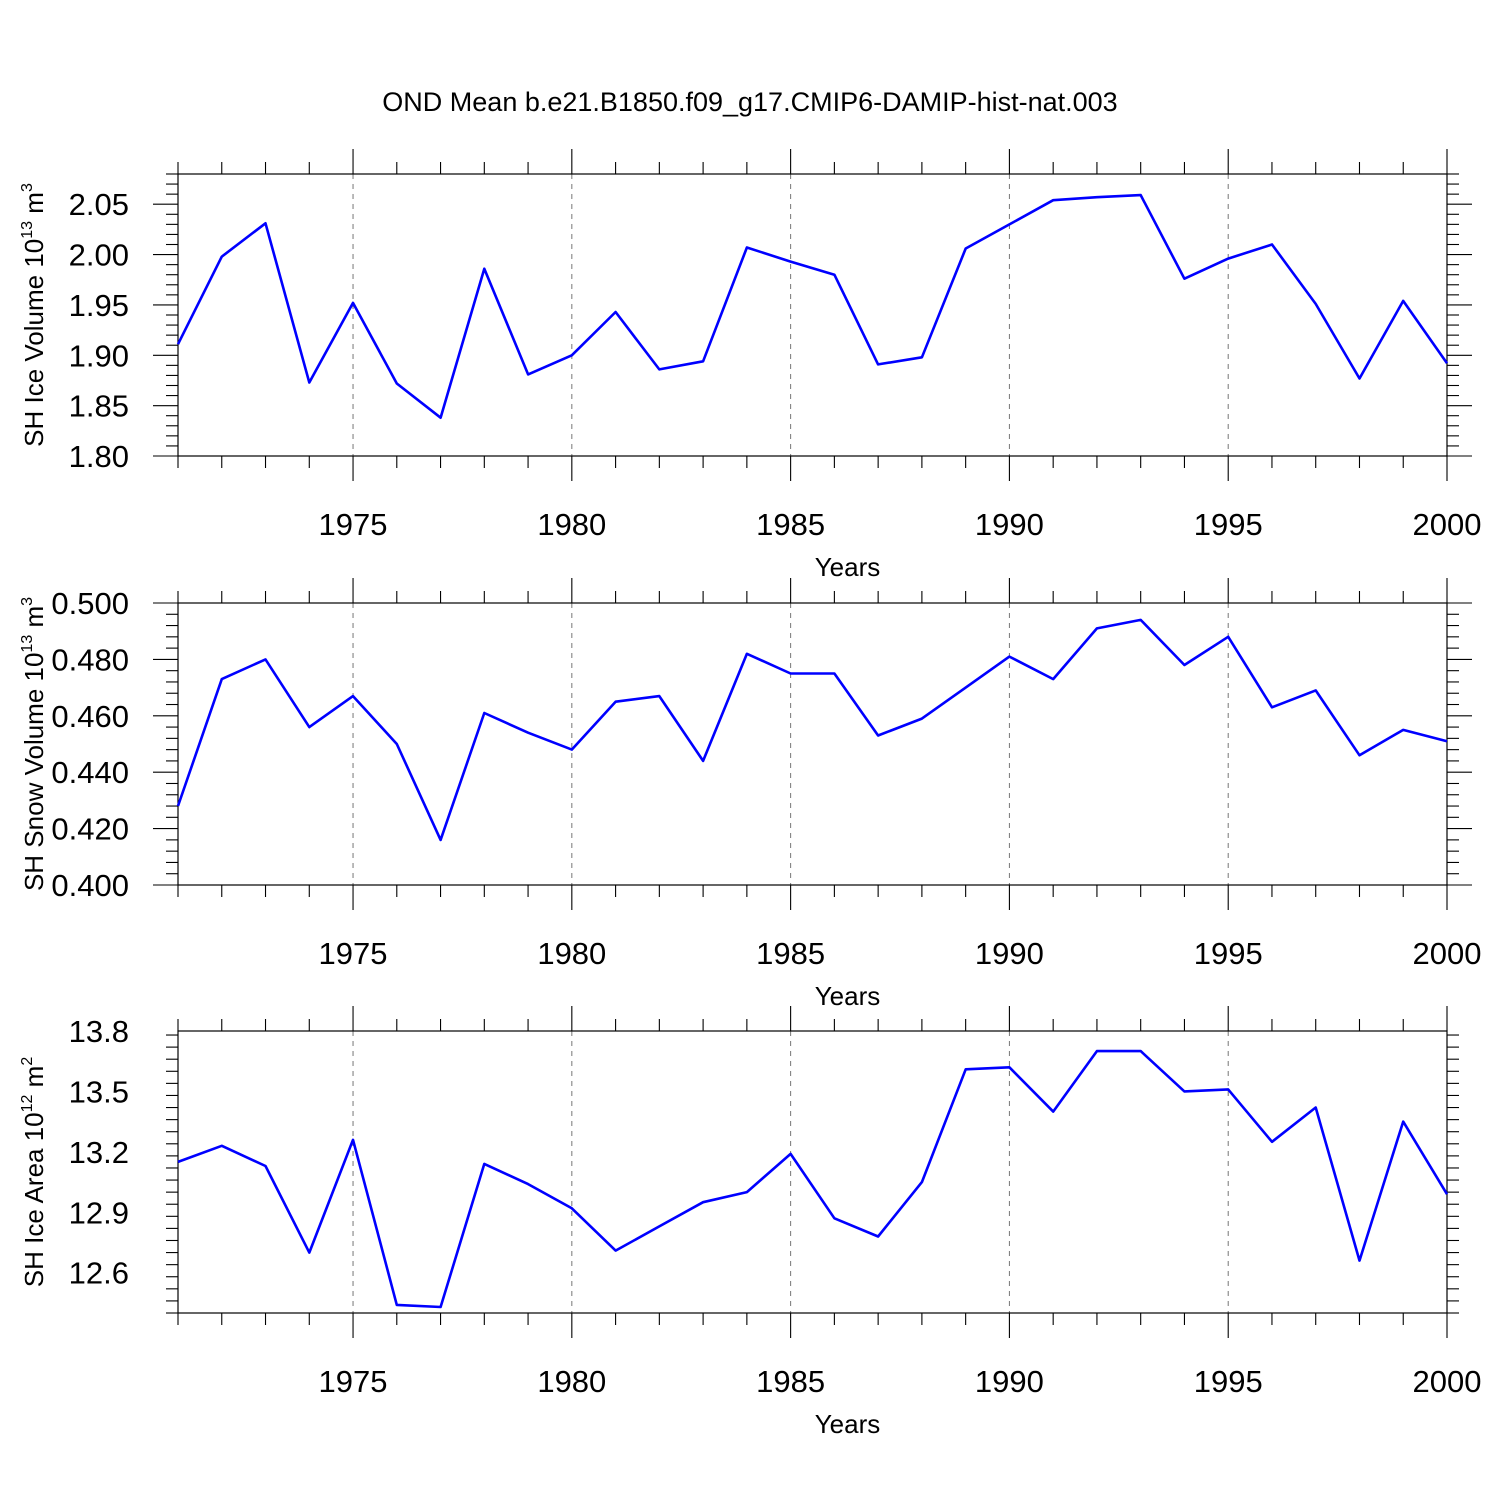  Describe the element at coordinates (99, 204) in the screenshot. I see `y-tick-label: 2.05` at that location.